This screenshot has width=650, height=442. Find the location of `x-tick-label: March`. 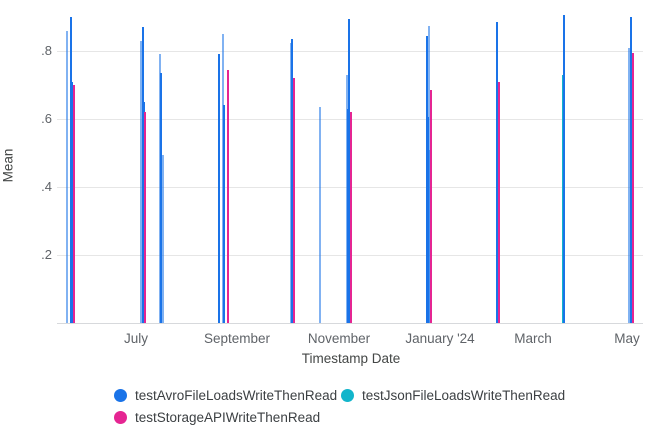

x-tick-label: March is located at coordinates (533, 338).